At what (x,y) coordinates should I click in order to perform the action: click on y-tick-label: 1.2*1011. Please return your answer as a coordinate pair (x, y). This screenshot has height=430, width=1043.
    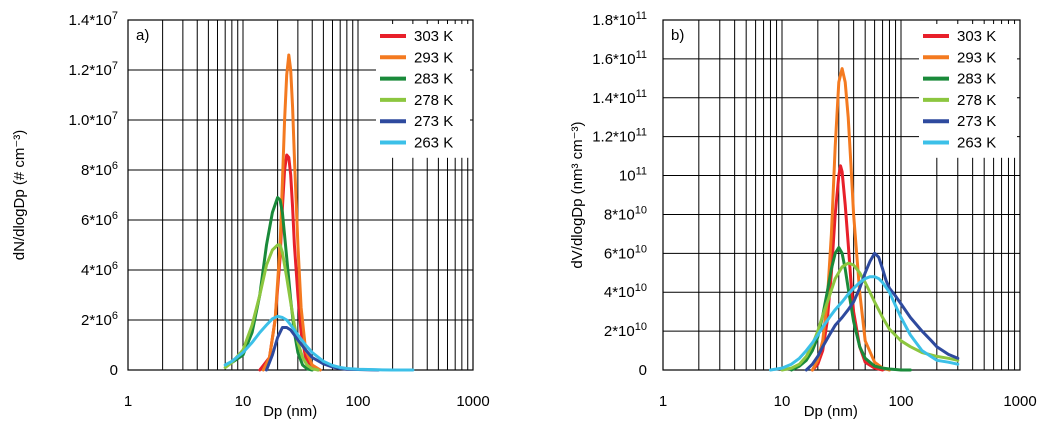
    Looking at the image, I should click on (619, 136).